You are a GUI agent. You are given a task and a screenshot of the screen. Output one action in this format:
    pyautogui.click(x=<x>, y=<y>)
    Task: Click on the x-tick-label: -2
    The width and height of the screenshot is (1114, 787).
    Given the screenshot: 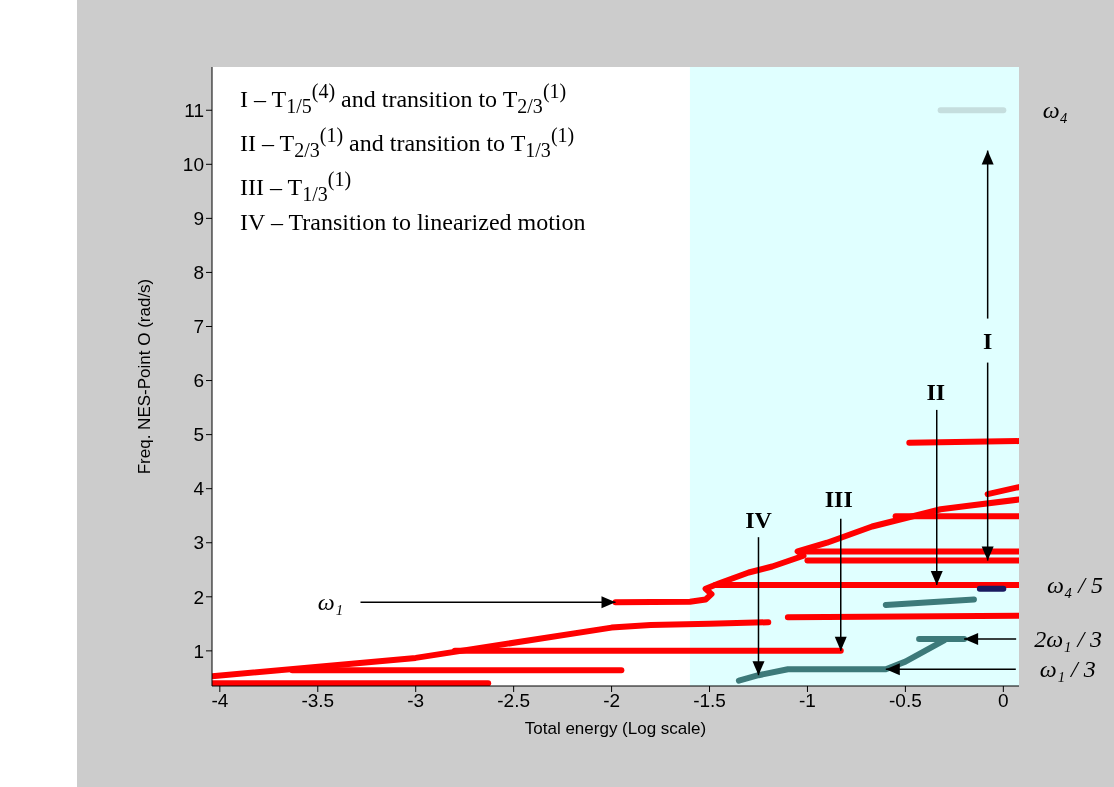 What is the action you would take?
    pyautogui.click(x=612, y=701)
    